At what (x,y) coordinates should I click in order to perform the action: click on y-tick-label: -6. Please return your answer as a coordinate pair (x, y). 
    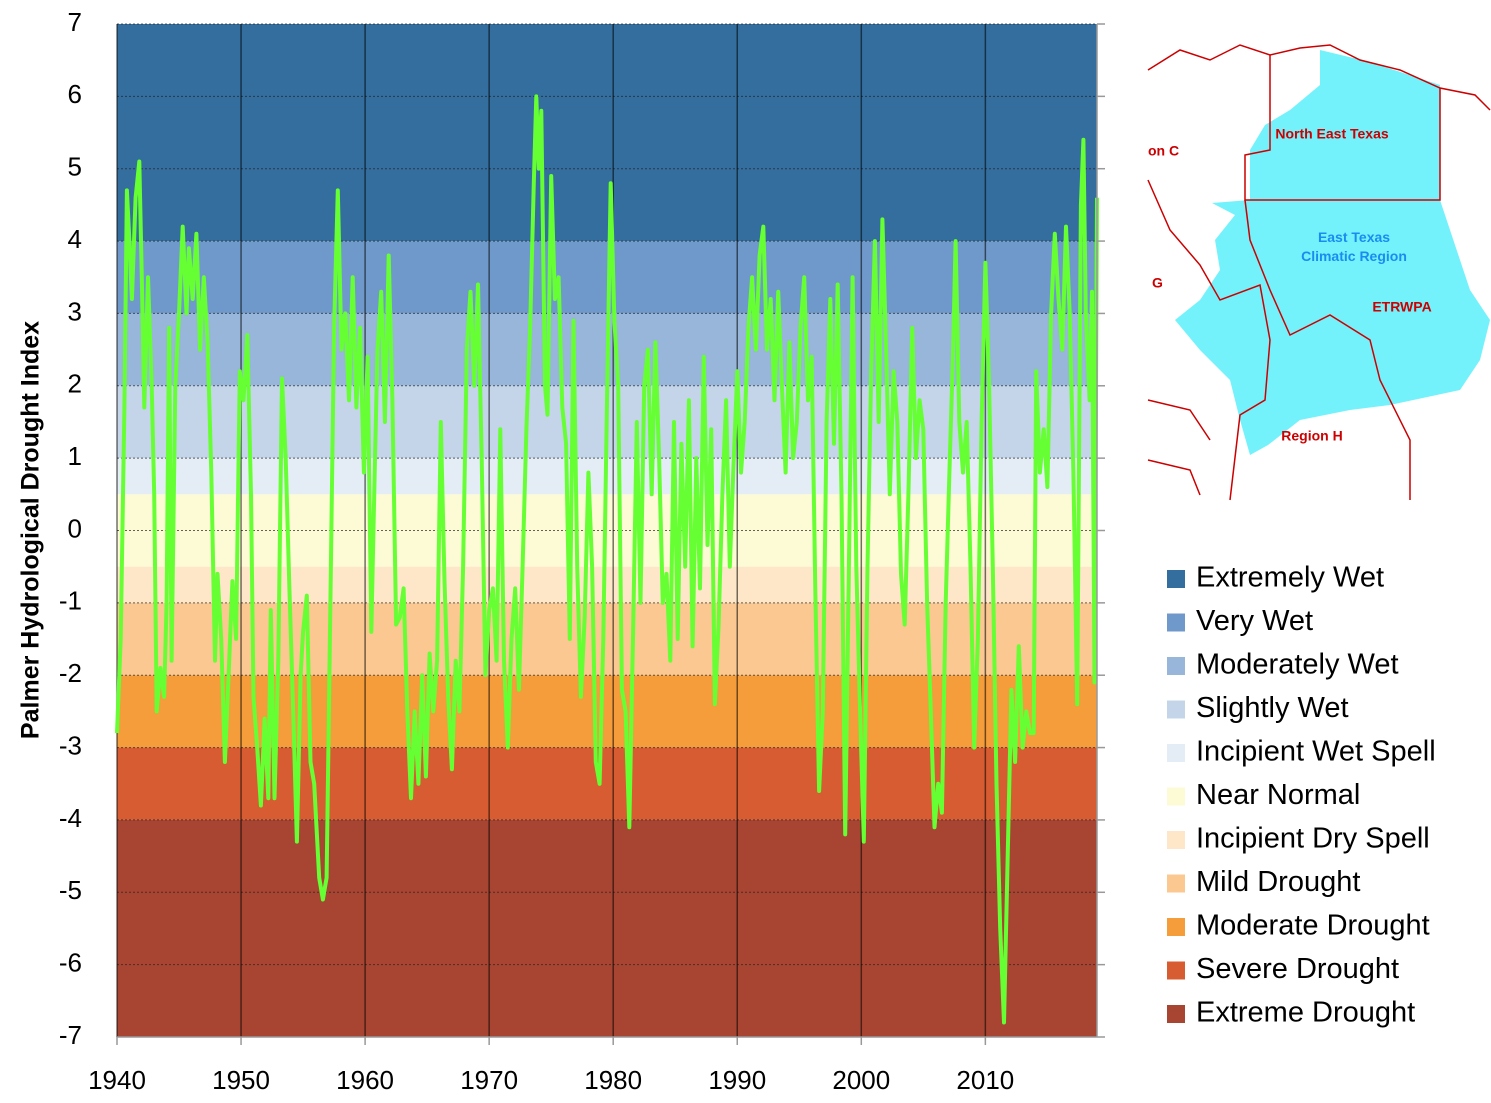
    Looking at the image, I should click on (70, 963).